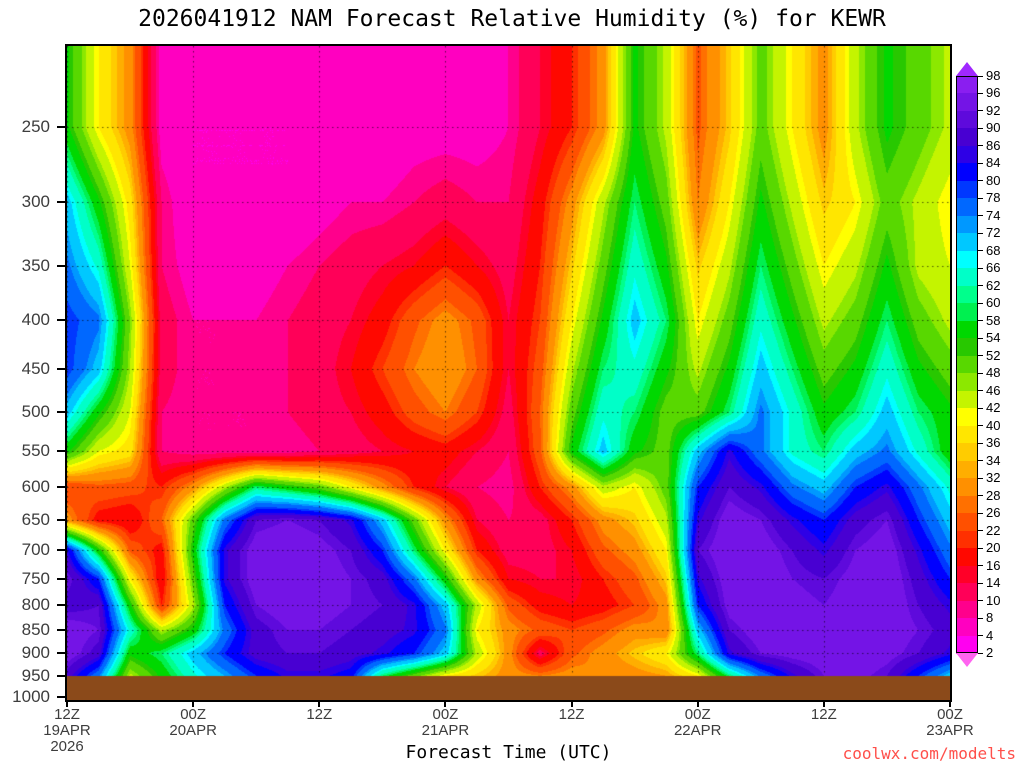 This screenshot has width=1024, height=768. Describe the element at coordinates (697, 730) in the screenshot. I see `date-tick-label: 22APR` at that location.